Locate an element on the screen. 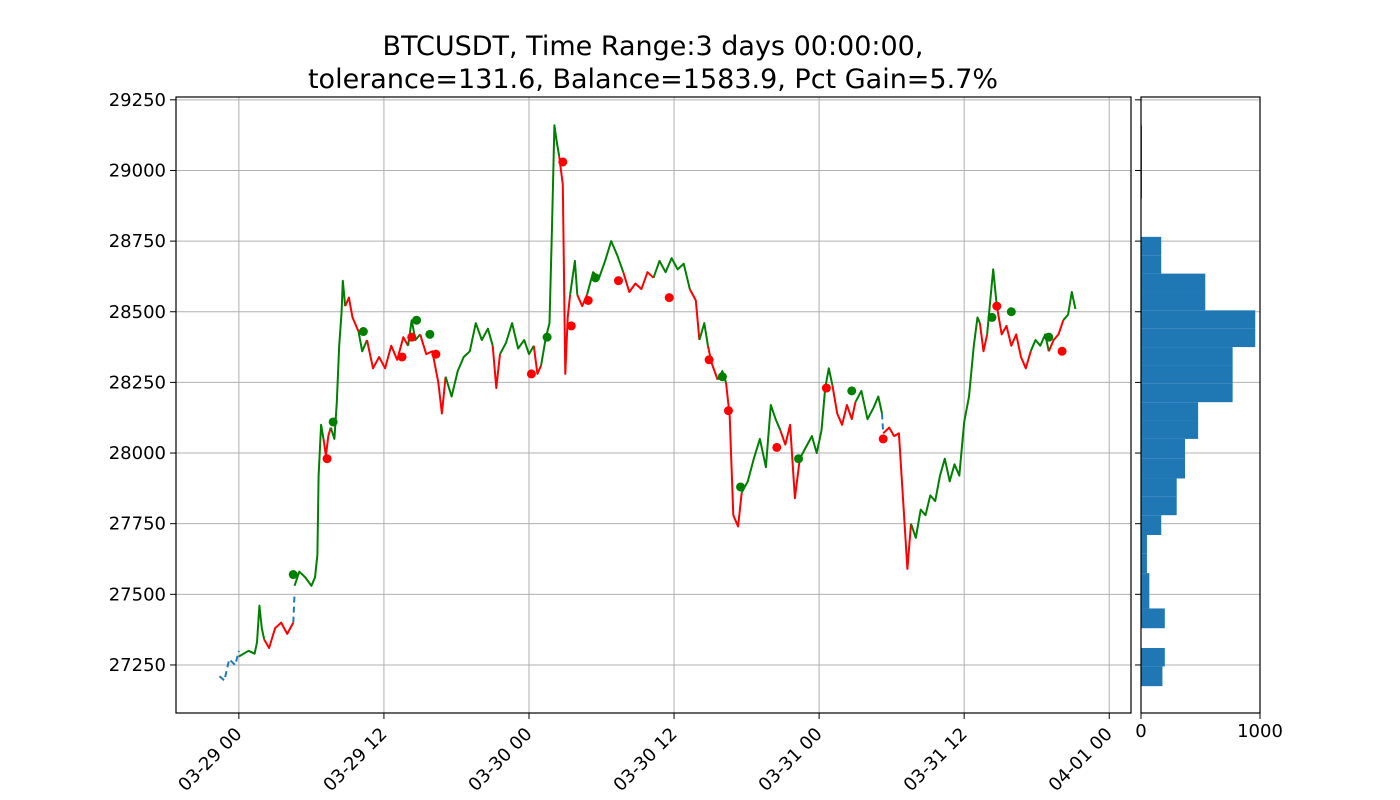  histogram-y-axis is located at coordinates (1138, 382).